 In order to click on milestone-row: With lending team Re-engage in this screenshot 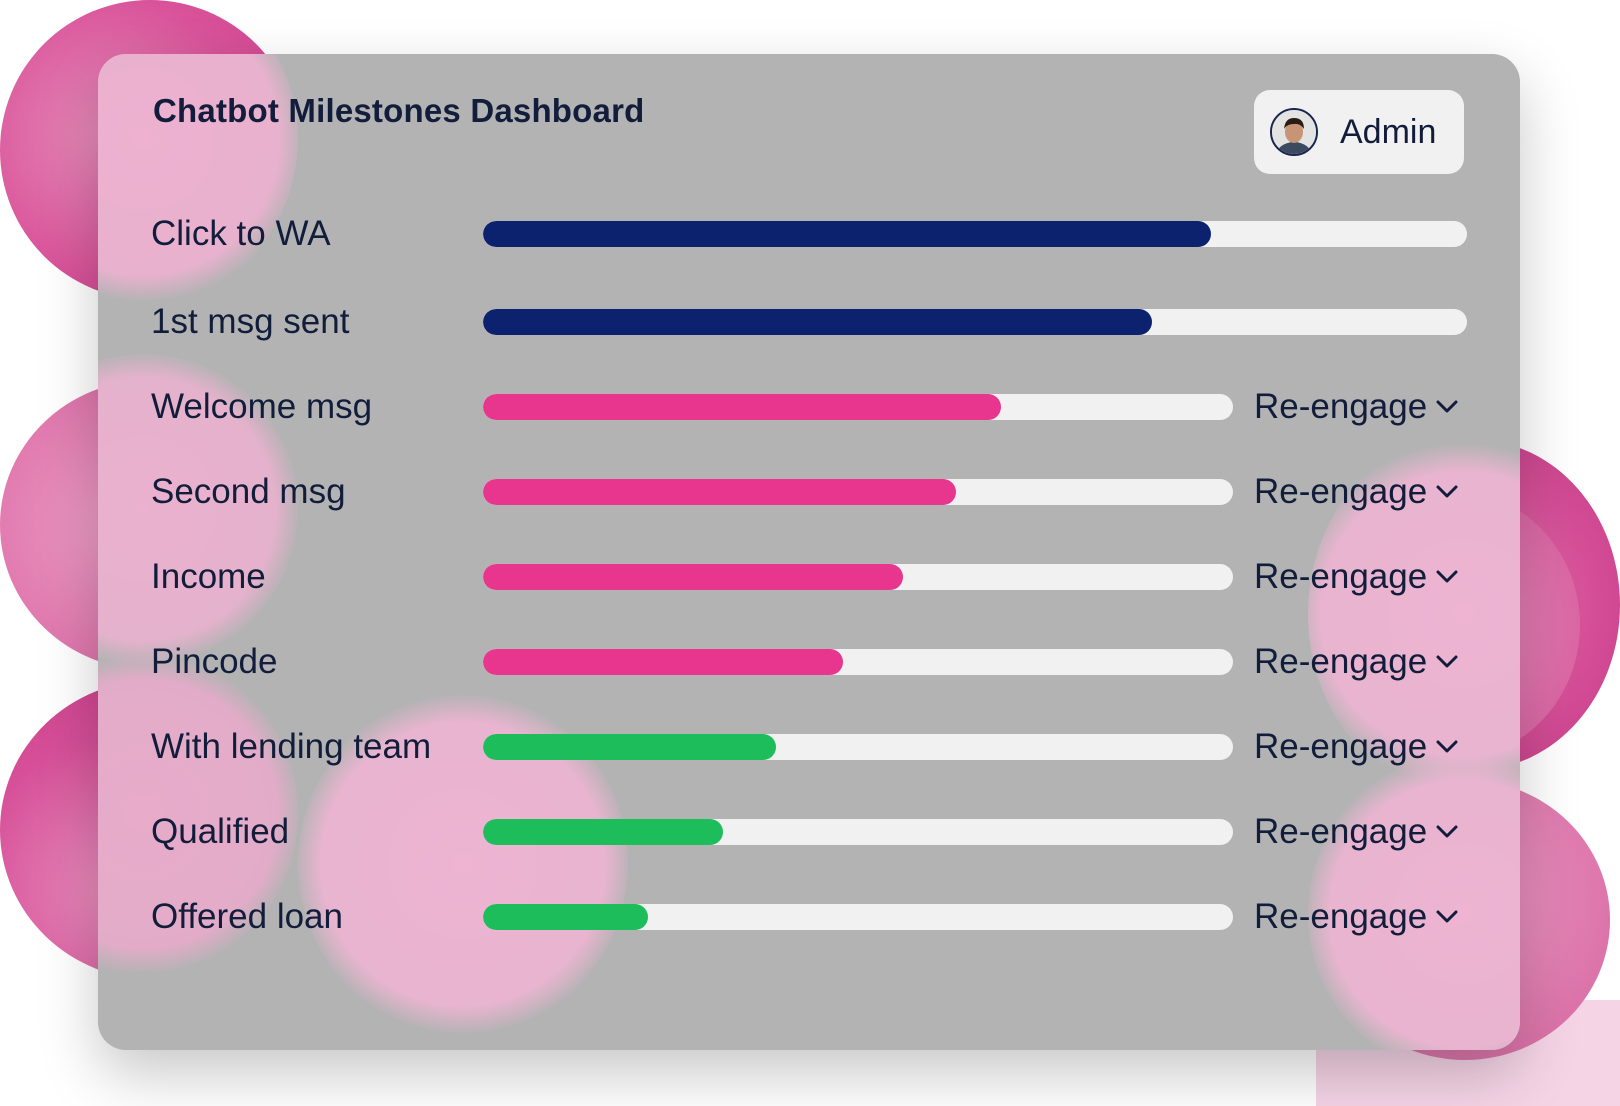, I will do `click(809, 747)`.